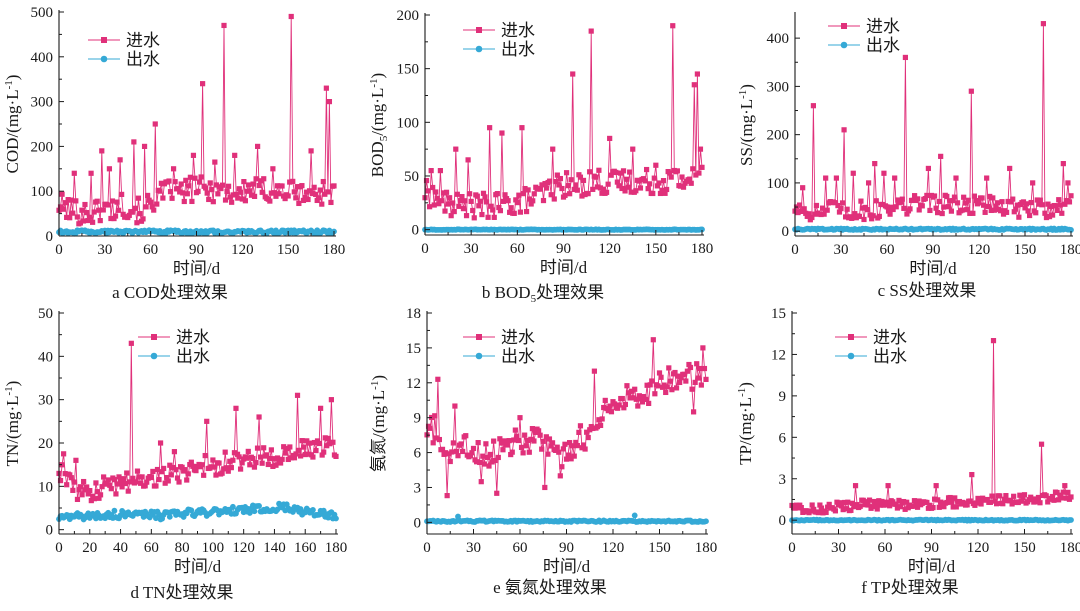 The width and height of the screenshot is (1080, 611). Describe the element at coordinates (12, 78) in the screenshot. I see `y-axis-label-part: )` at that location.